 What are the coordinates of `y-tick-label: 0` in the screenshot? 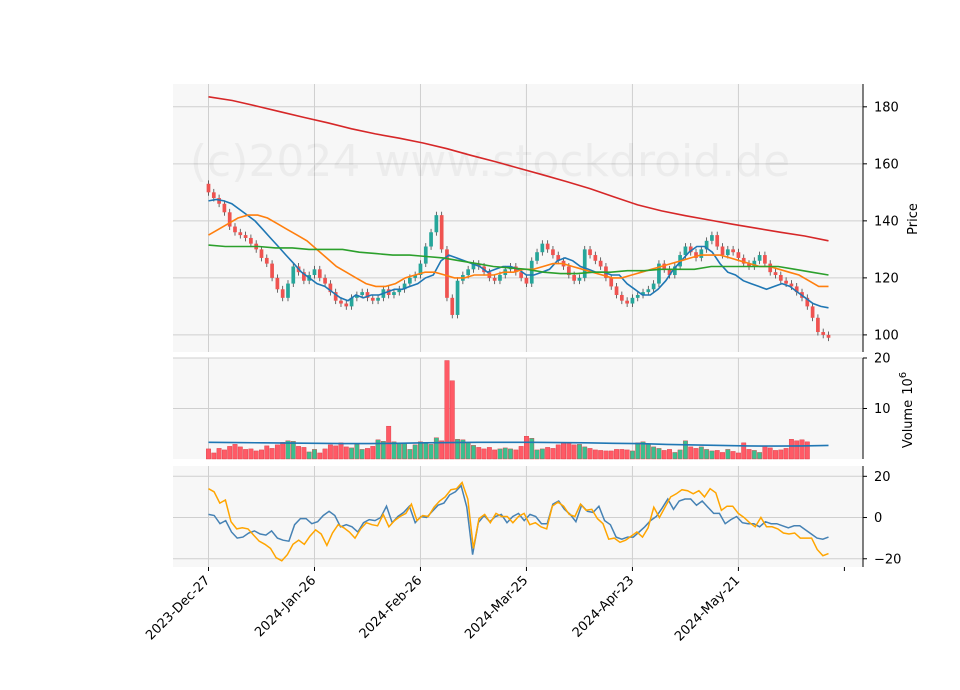 It's located at (878, 518).